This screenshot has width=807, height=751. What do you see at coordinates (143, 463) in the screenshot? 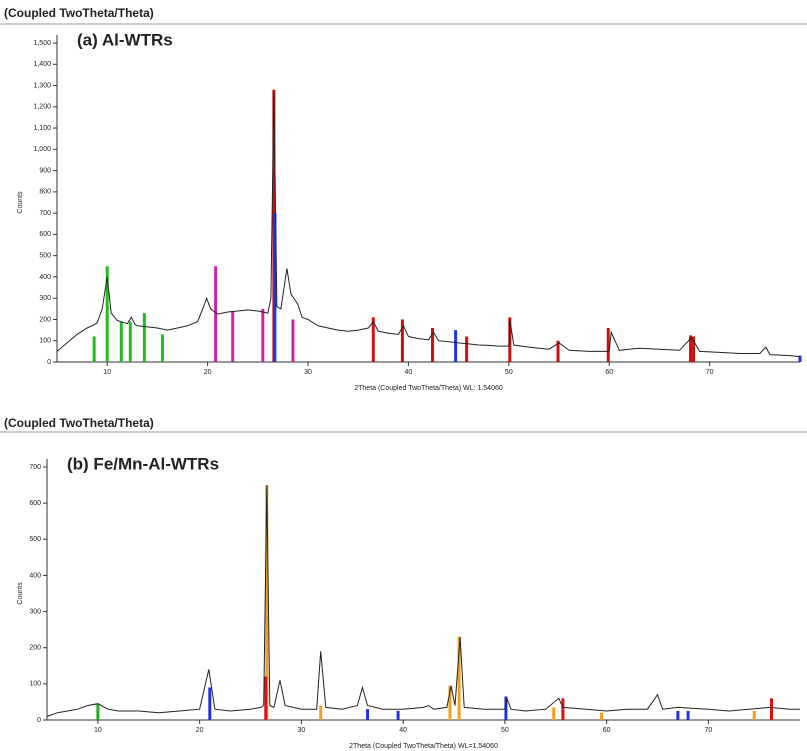
I see `chart-title: (b) Fe/Mn-Al-WTRs` at bounding box center [143, 463].